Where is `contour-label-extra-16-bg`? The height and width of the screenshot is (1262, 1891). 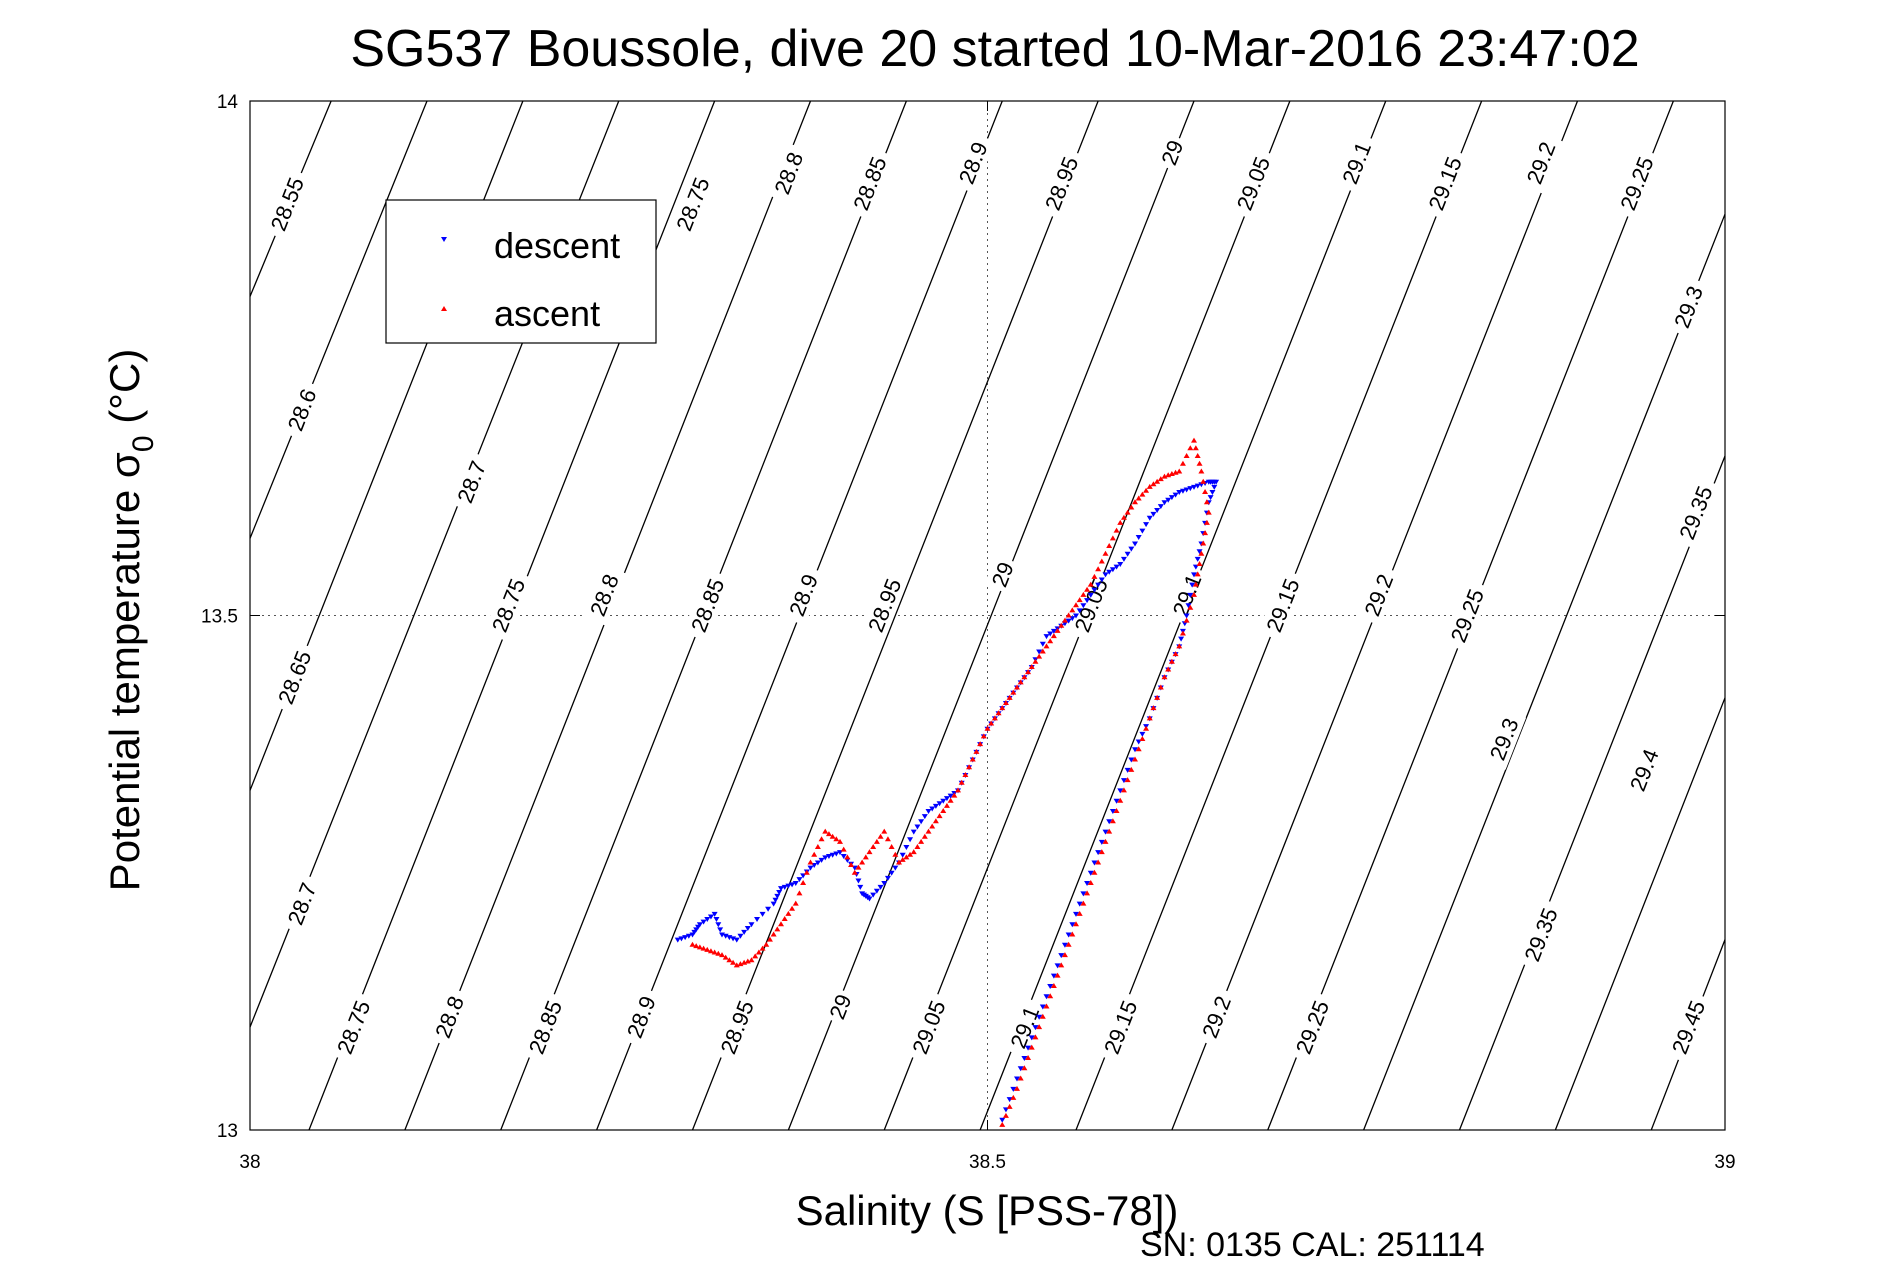
contour-label-extra-16-bg is located at coordinates (1356, 162).